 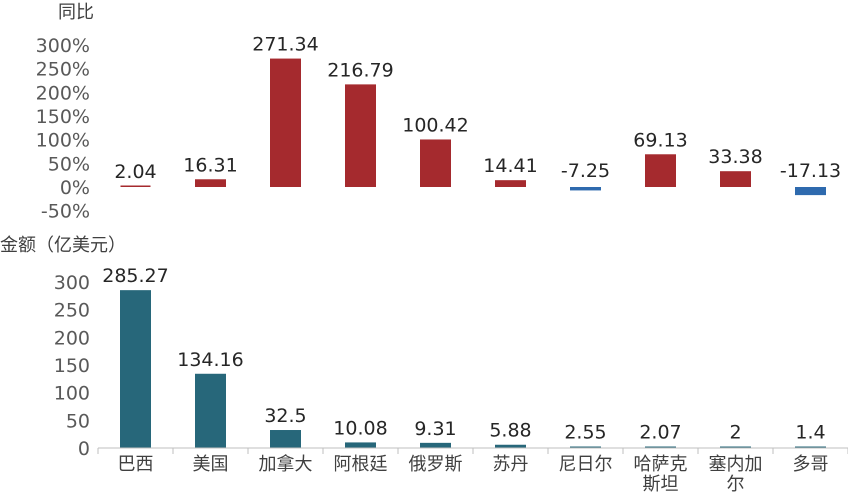 What do you see at coordinates (72, 394) in the screenshot?
I see `bottom-y-tick-label: 100` at bounding box center [72, 394].